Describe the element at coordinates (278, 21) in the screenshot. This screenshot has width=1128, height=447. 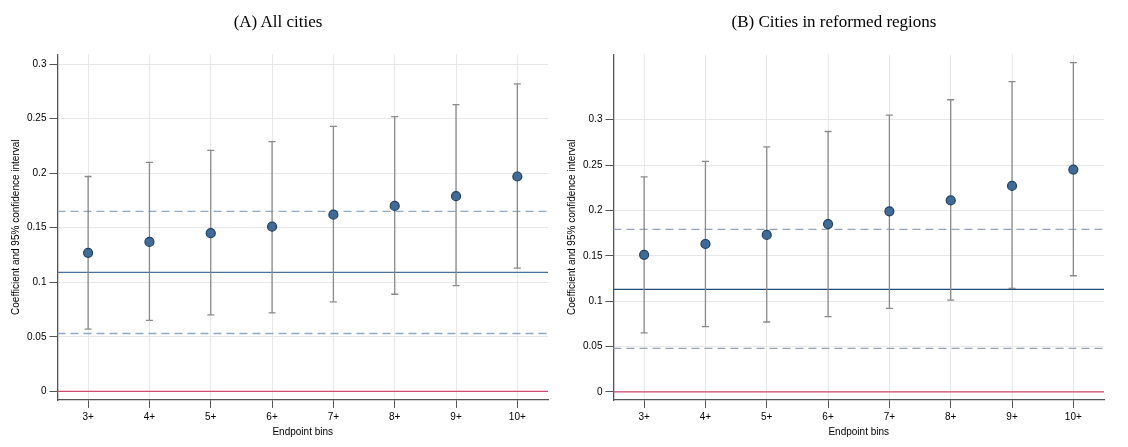
I see `chart-title: (A) All cities` at that location.